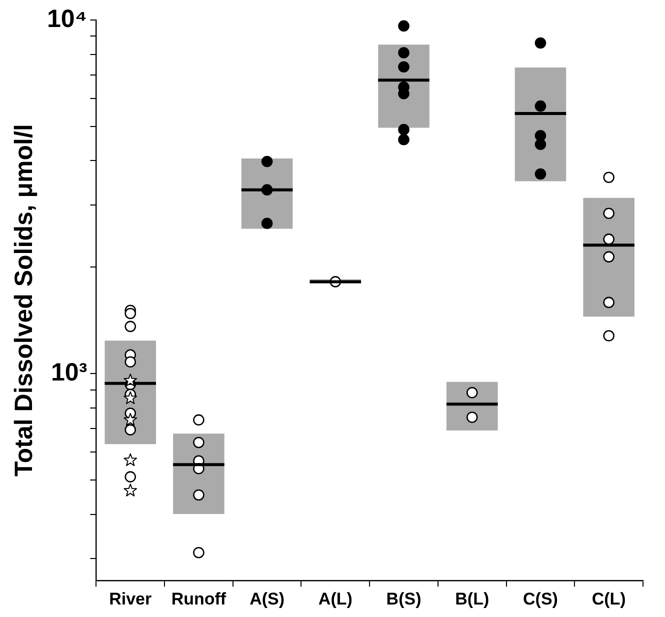 The height and width of the screenshot is (617, 665). What do you see at coordinates (540, 598) in the screenshot?
I see `x-tick-label: C(S)` at bounding box center [540, 598].